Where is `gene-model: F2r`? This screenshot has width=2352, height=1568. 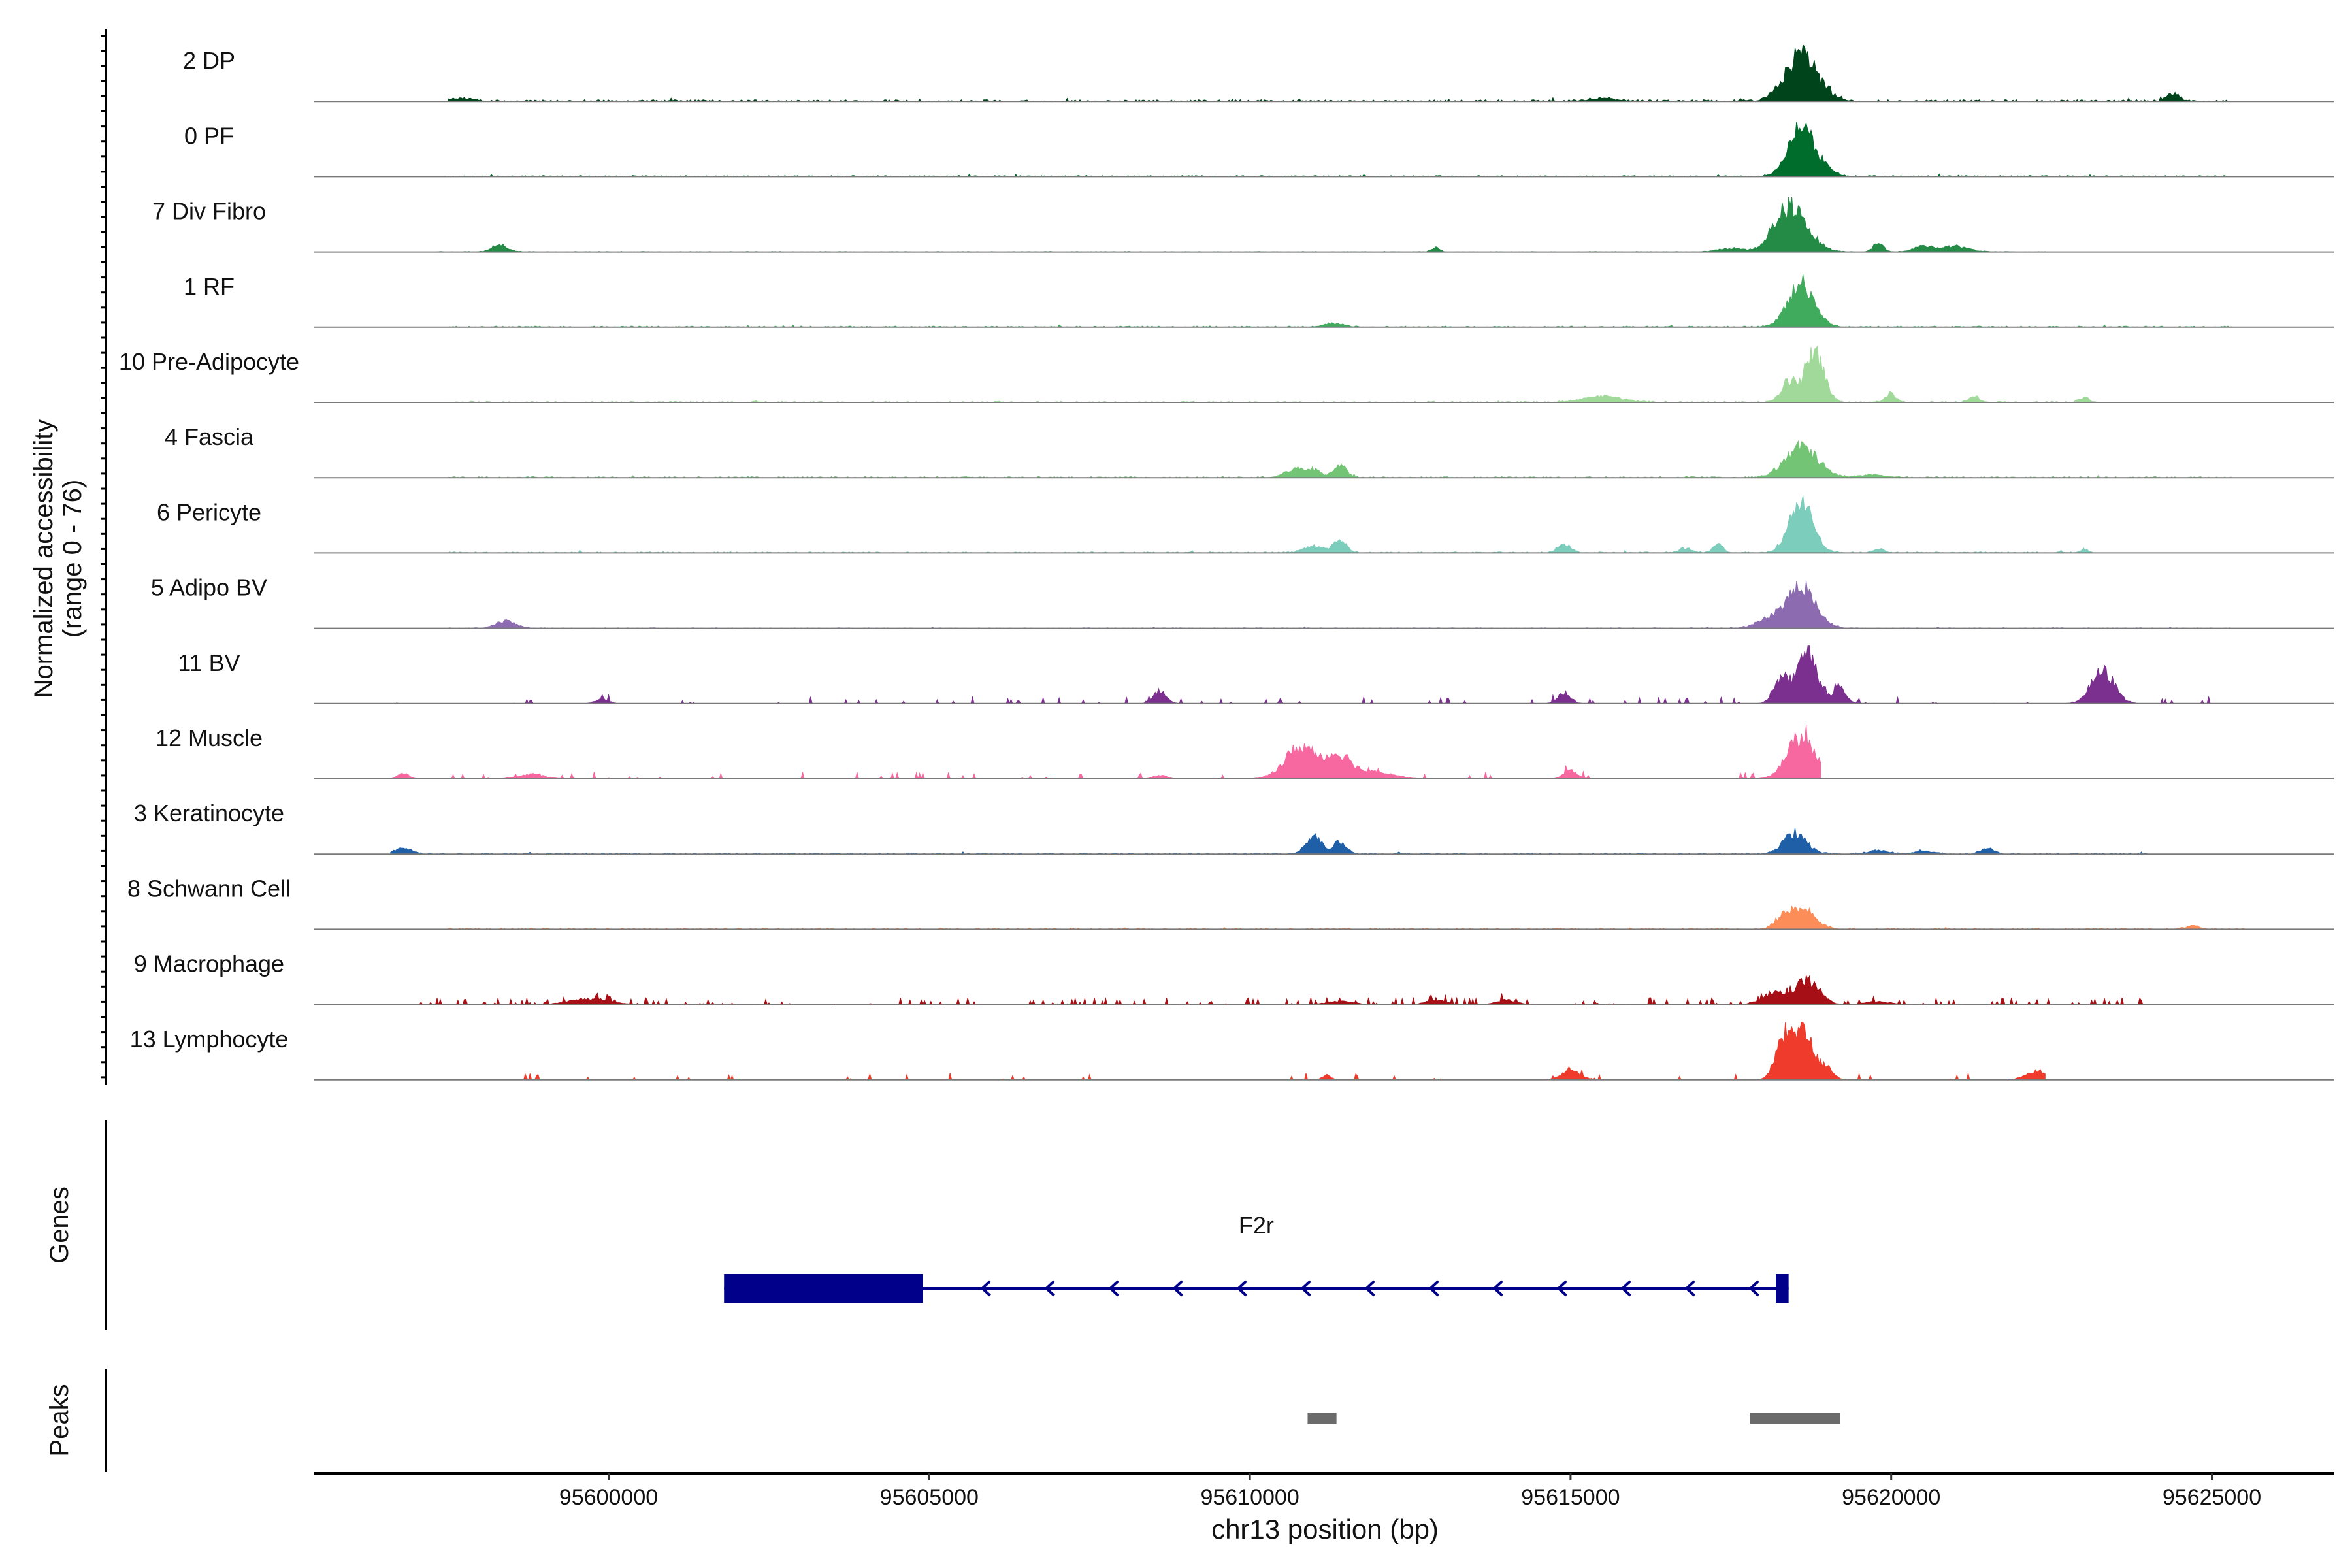 gene-model: F2r is located at coordinates (1256, 1257).